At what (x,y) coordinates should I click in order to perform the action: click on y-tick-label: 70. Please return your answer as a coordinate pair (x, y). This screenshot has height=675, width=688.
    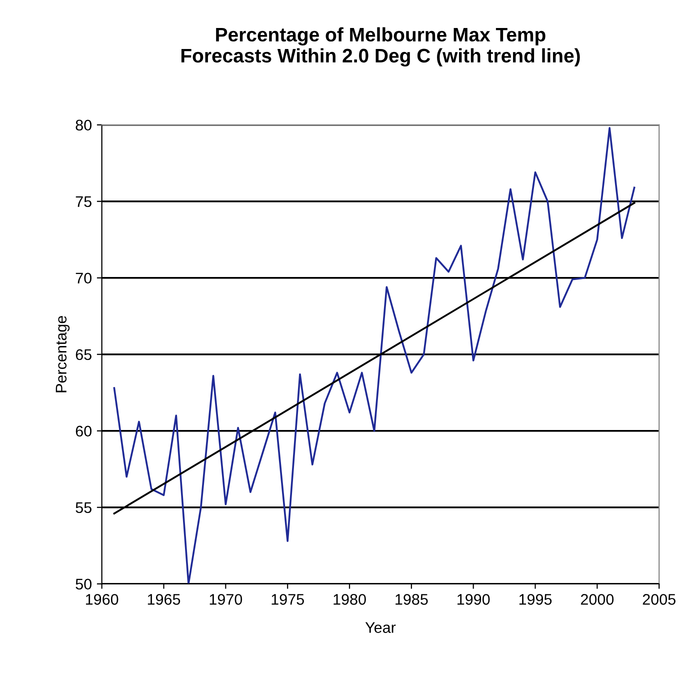
    Looking at the image, I should click on (84, 278).